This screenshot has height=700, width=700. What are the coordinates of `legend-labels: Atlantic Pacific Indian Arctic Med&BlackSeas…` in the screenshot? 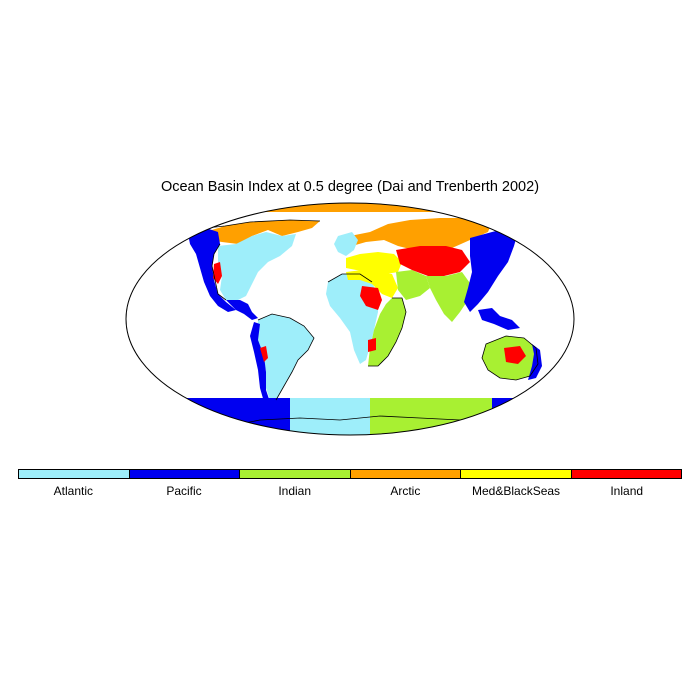 It's located at (350, 491).